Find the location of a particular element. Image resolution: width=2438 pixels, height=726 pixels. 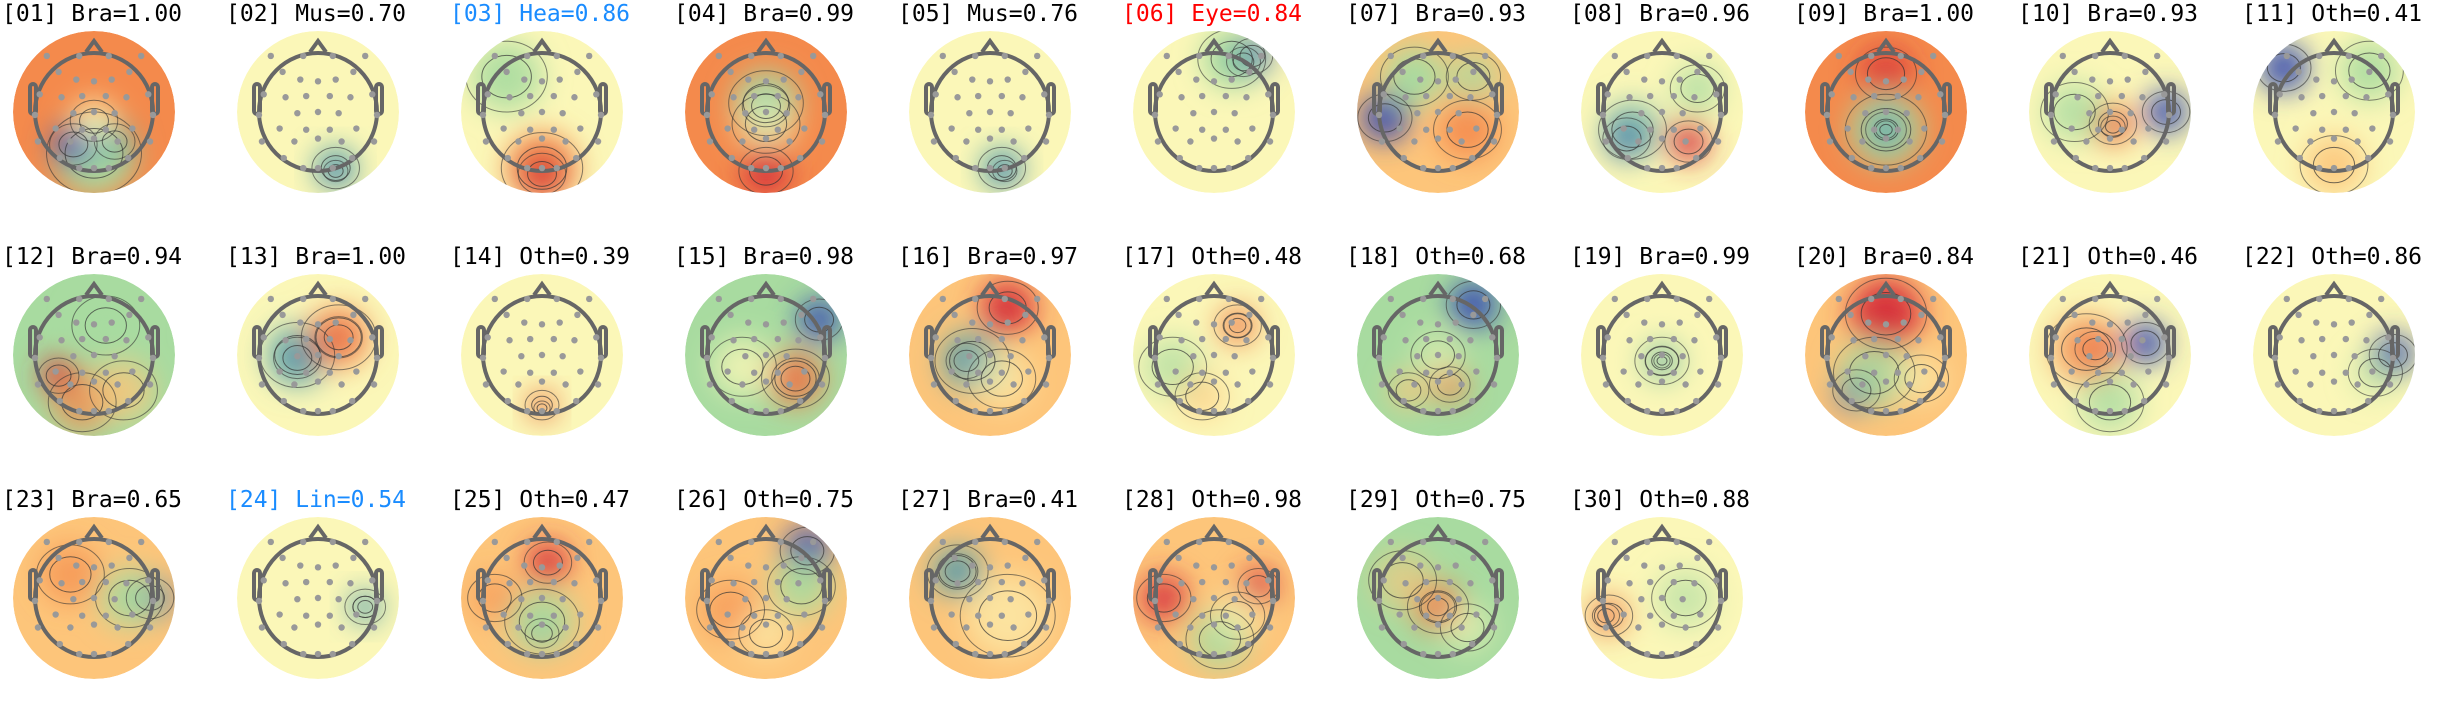

component-panel: [17] Oth=0.48 is located at coordinates (1234, 363).